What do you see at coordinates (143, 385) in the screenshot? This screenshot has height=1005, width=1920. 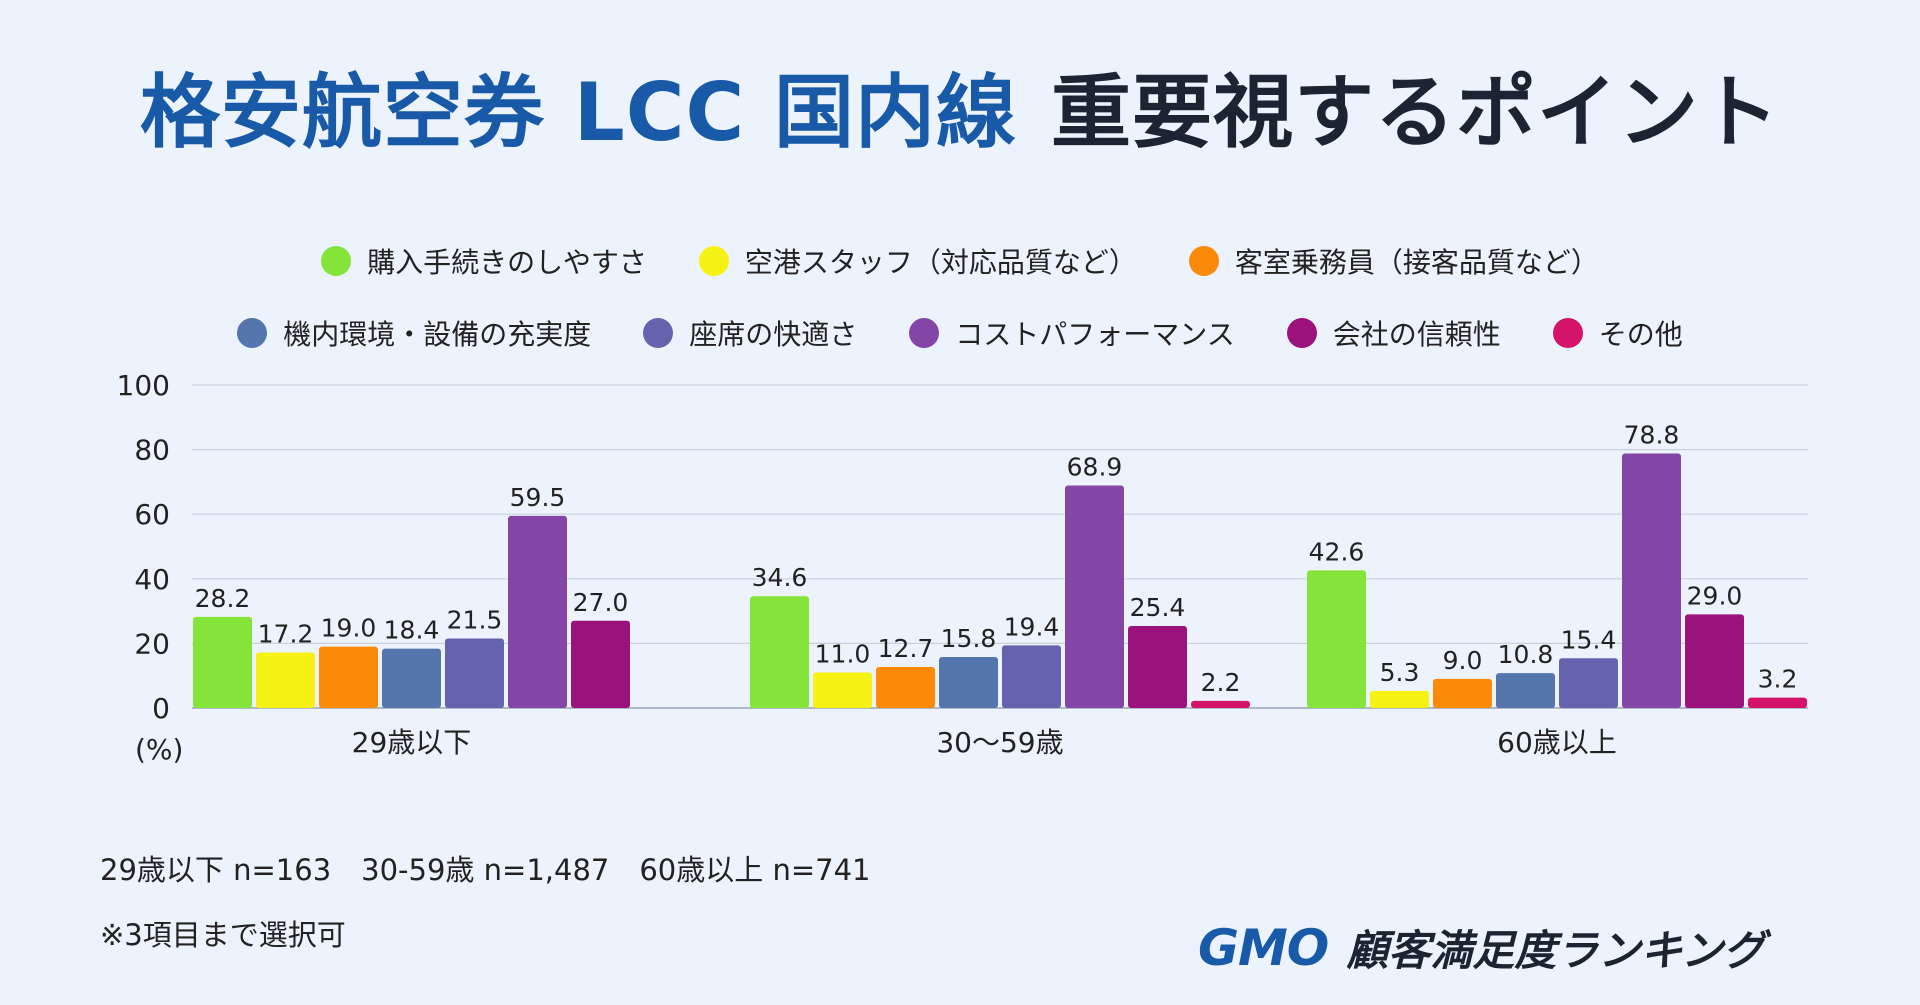 I see `y-tick-label: 100` at bounding box center [143, 385].